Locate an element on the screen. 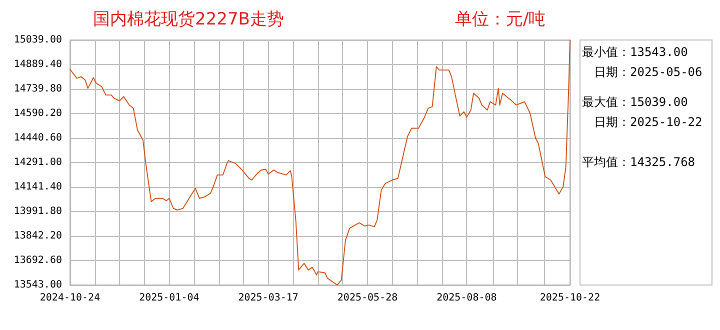 Image resolution: width=720 pixels, height=330 pixels. y-tick-label: 14590.20 is located at coordinates (38, 113).